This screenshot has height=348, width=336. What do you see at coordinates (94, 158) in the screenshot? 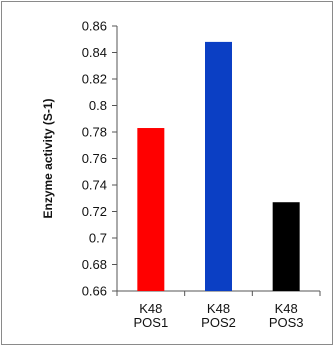
I see `y-tick-label: 0.76` at bounding box center [94, 158].